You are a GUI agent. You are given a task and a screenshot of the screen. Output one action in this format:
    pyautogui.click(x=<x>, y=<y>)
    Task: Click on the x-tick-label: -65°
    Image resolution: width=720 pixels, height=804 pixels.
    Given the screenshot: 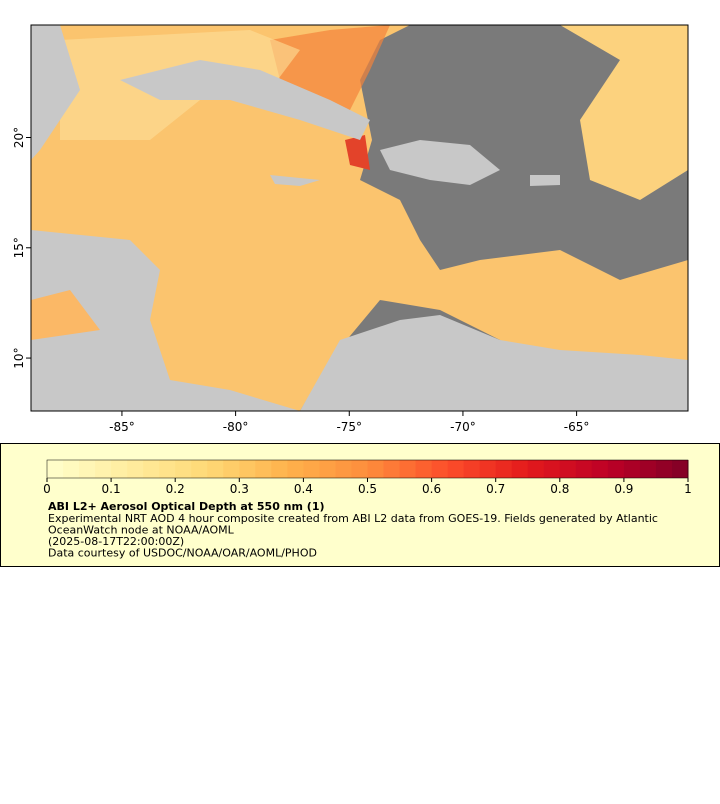 What is the action you would take?
    pyautogui.click(x=577, y=427)
    